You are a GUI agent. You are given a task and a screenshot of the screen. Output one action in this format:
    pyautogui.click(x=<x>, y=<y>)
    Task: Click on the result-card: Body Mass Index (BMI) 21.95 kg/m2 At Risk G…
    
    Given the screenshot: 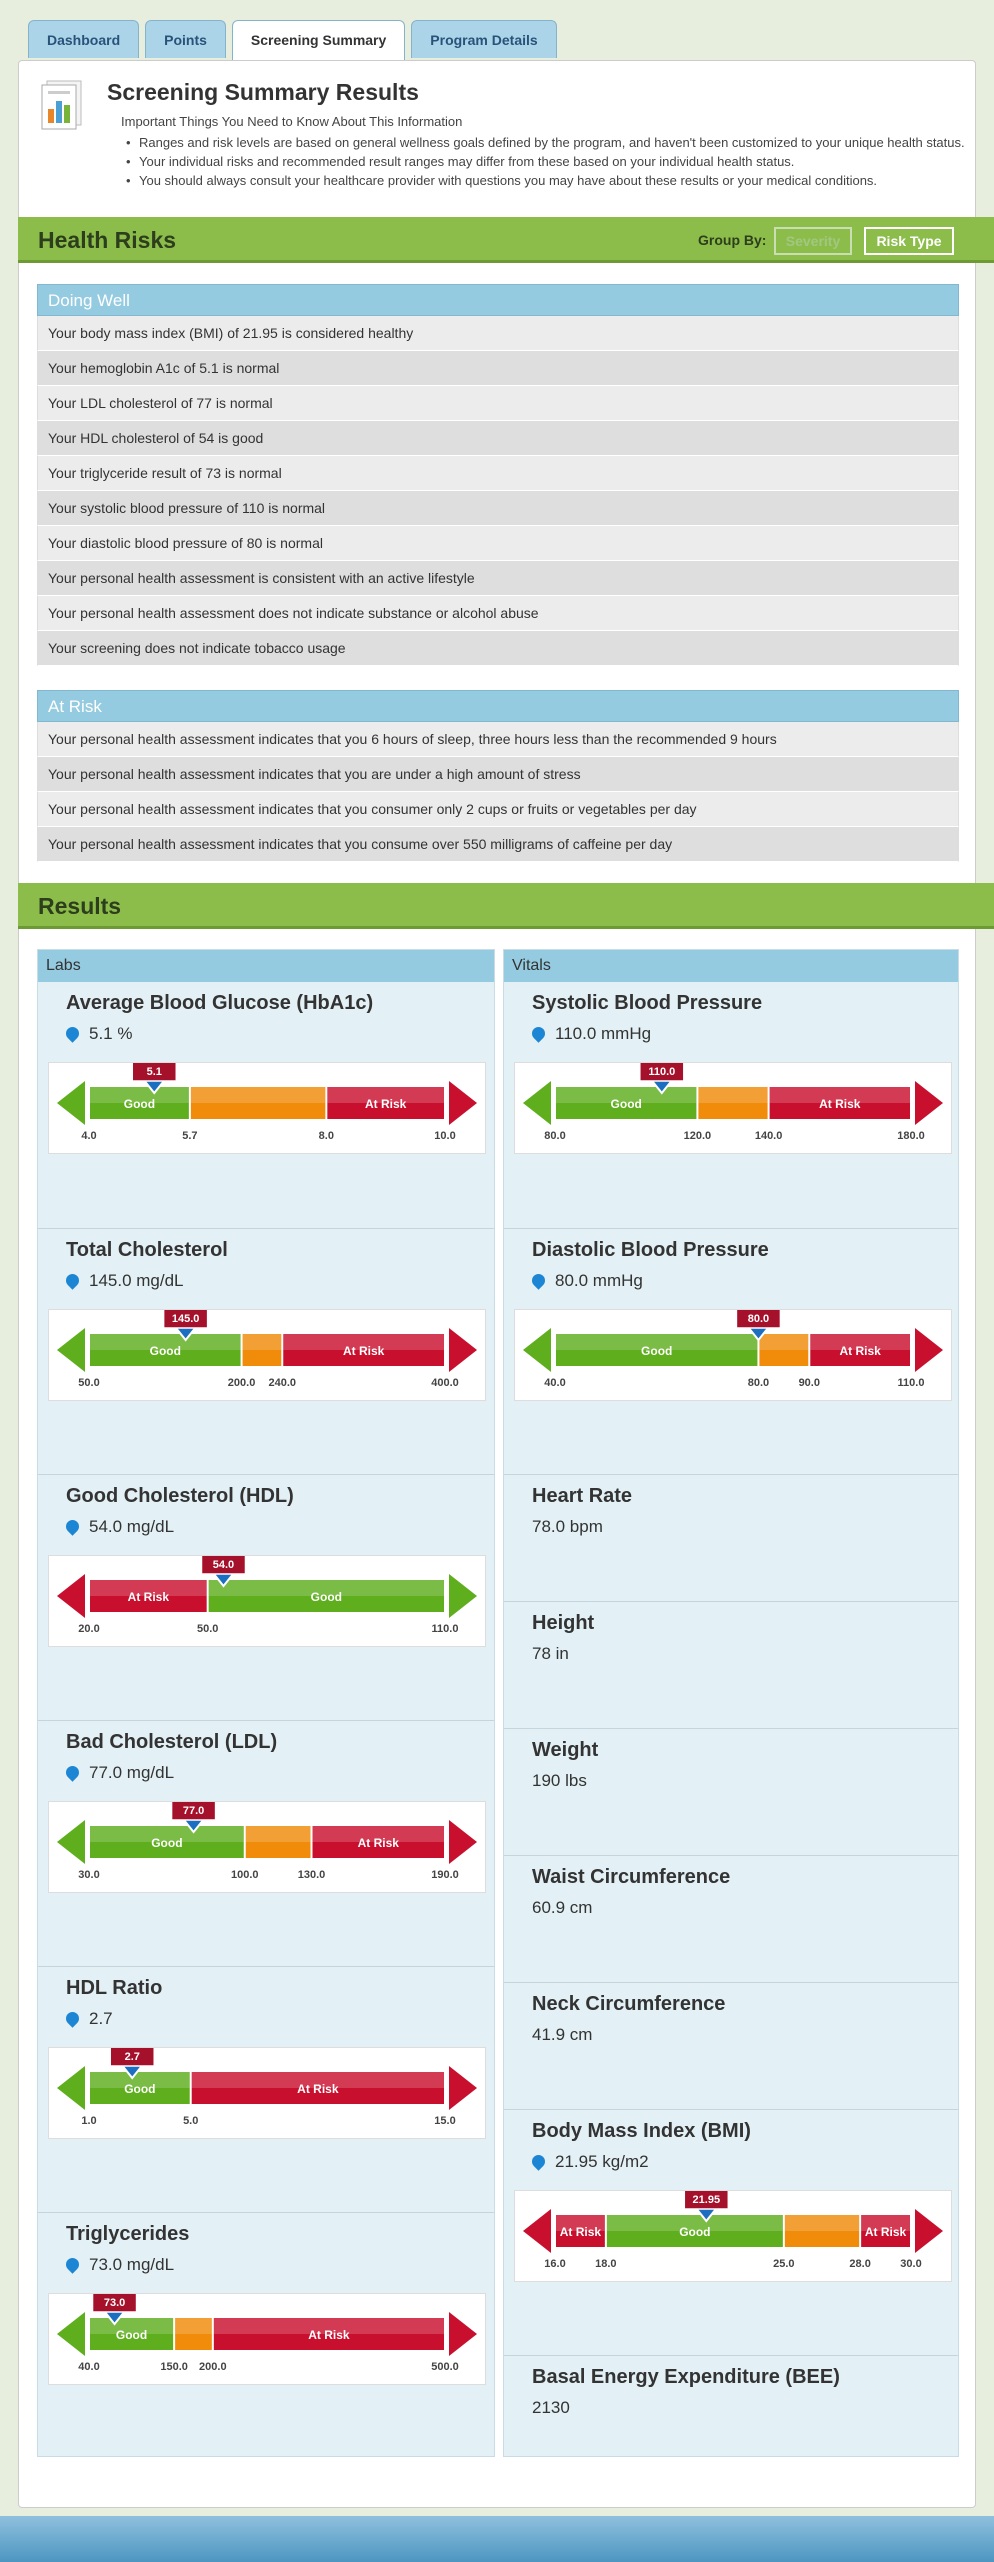 What is the action you would take?
    pyautogui.click(x=731, y=2232)
    